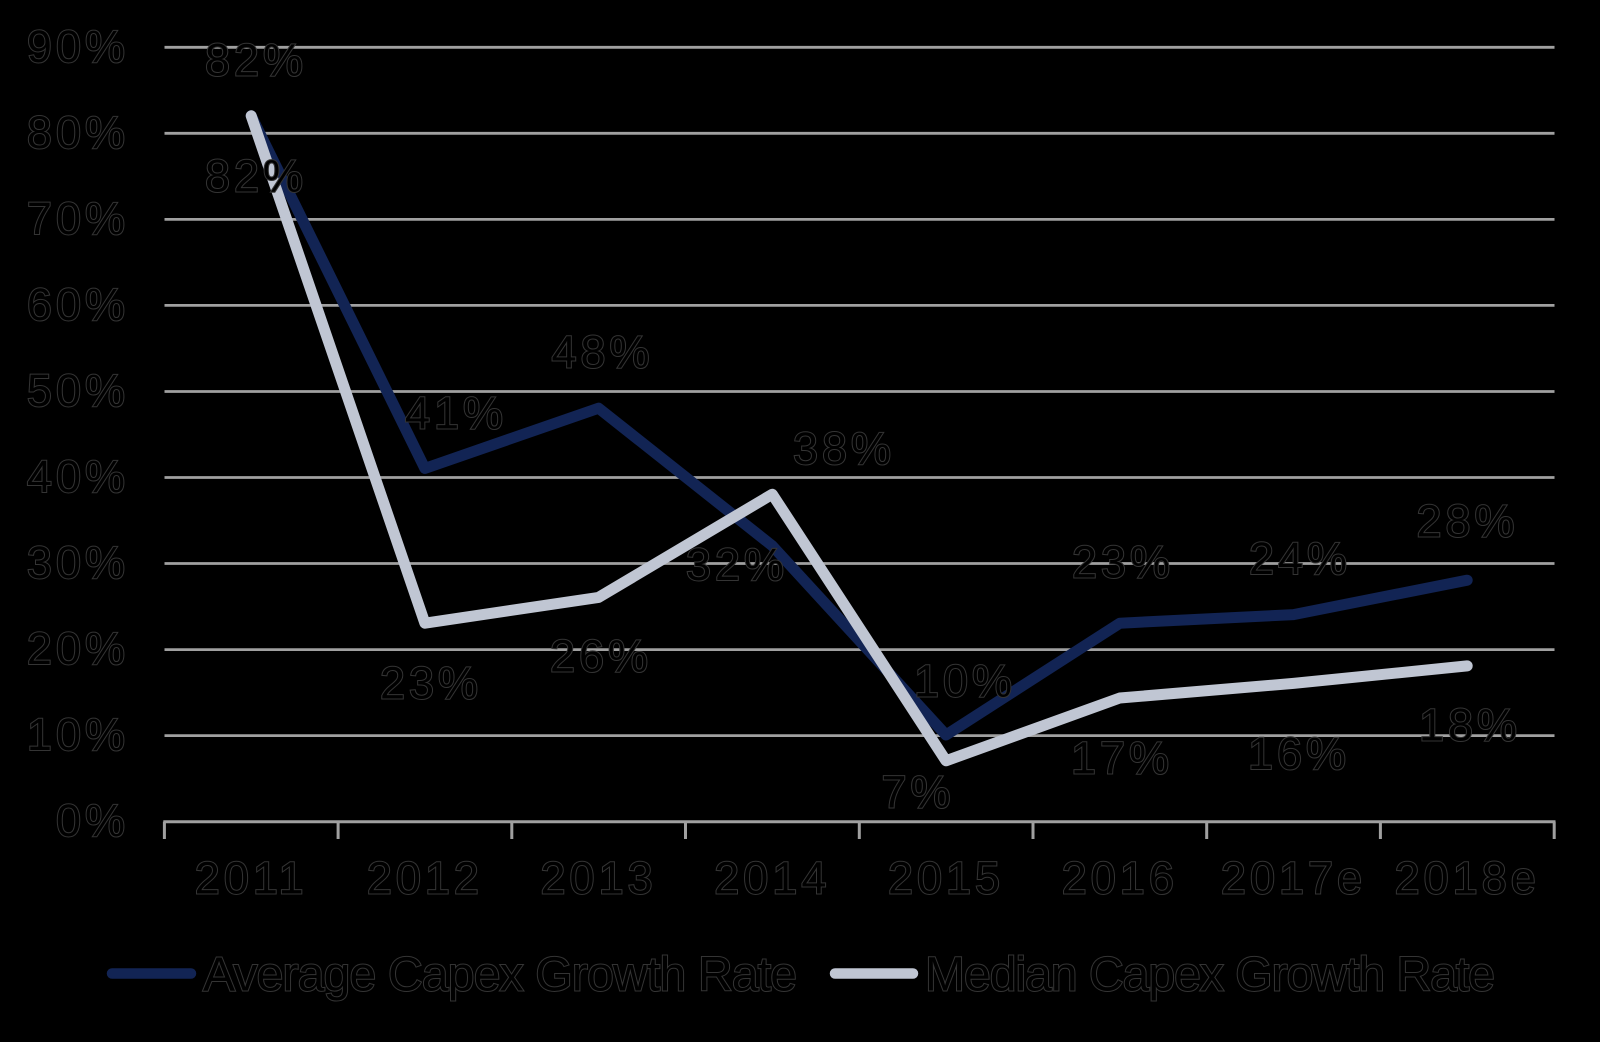 The image size is (1600, 1042). Describe the element at coordinates (78, 132) in the screenshot. I see `svg-text: 80%` at that location.